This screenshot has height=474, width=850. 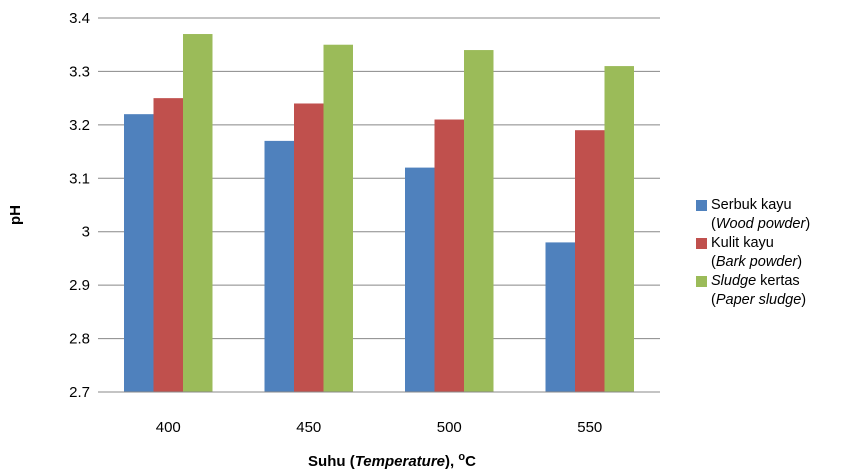 I want to click on x-tick-label: 450, so click(x=308, y=427).